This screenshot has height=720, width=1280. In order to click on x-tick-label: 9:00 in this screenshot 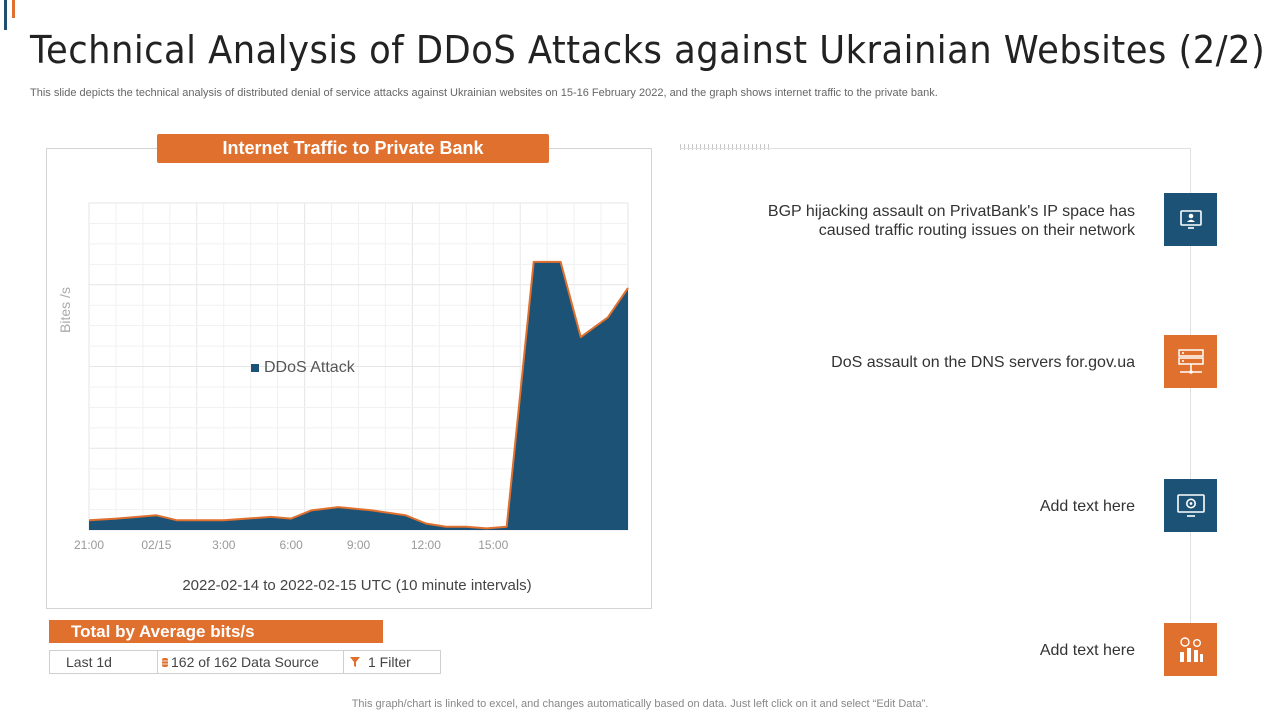, I will do `click(359, 545)`.